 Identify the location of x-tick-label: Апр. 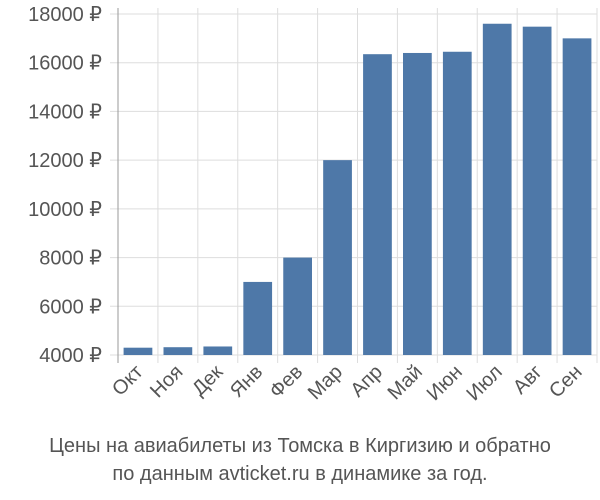
(366, 381).